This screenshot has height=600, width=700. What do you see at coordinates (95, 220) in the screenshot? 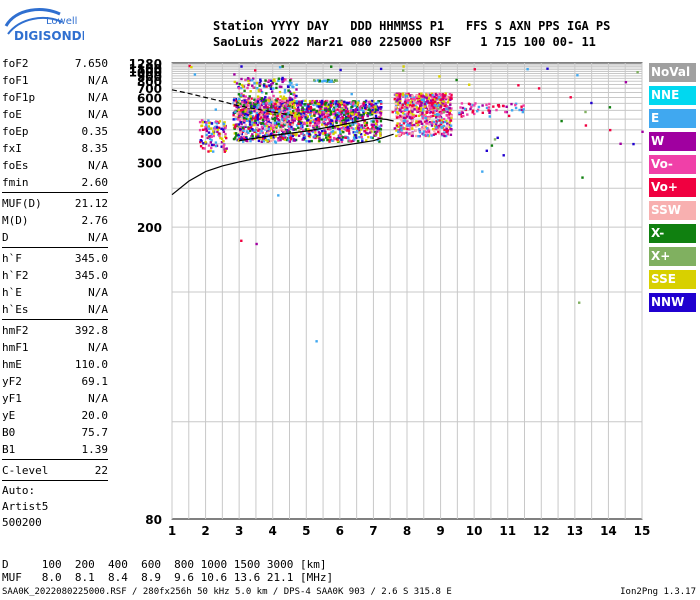
I see `param-value: 2.76` at bounding box center [95, 220].